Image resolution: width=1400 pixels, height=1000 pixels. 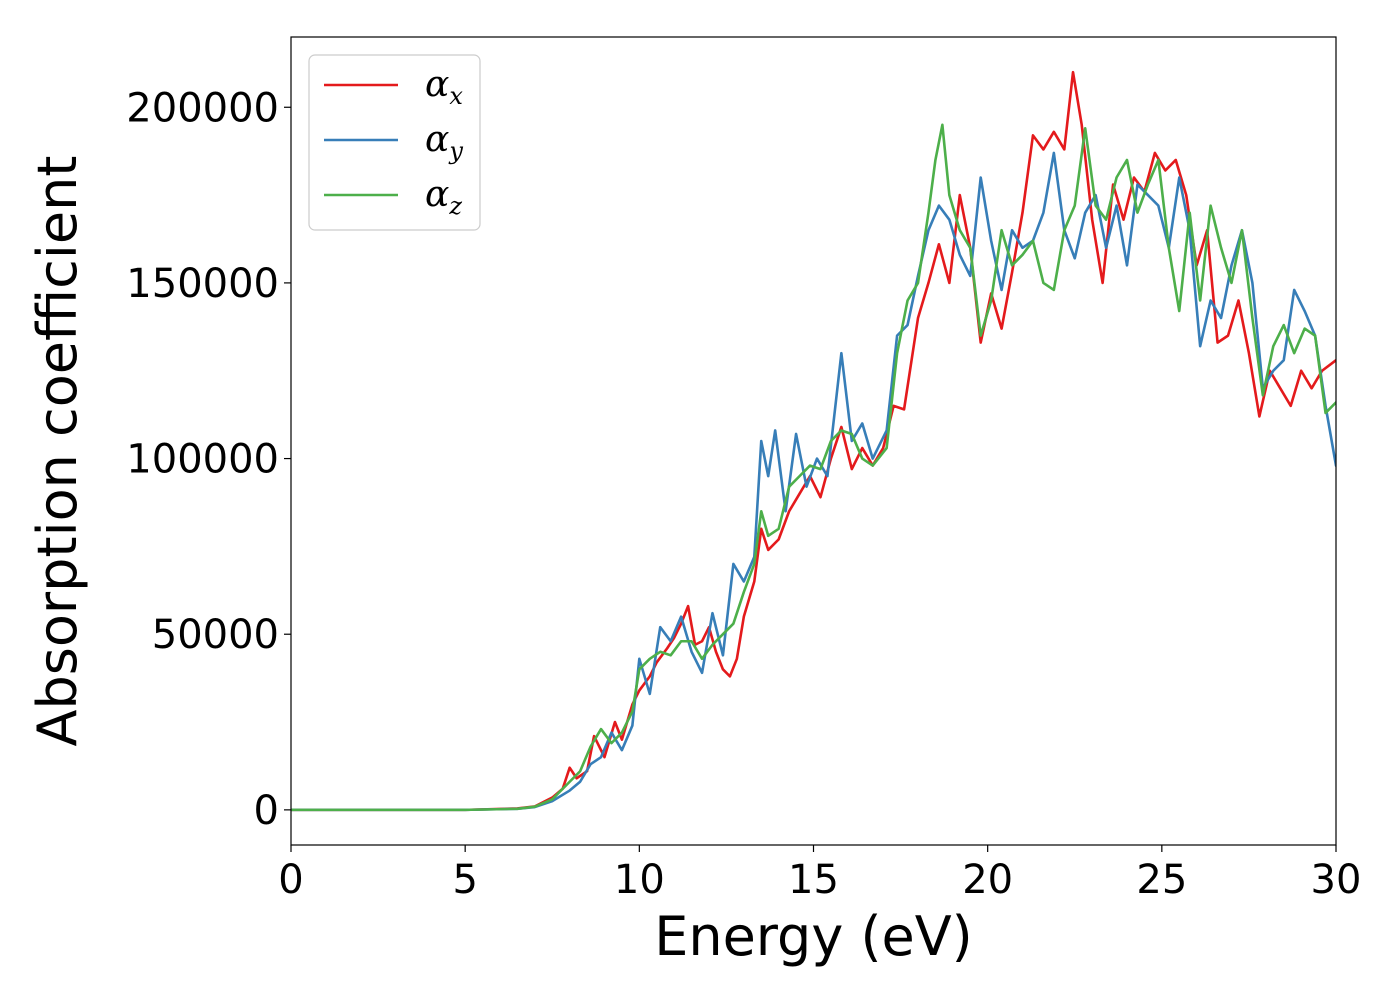 I want to click on legend-label-alpha-x: αx, so click(x=444, y=87).